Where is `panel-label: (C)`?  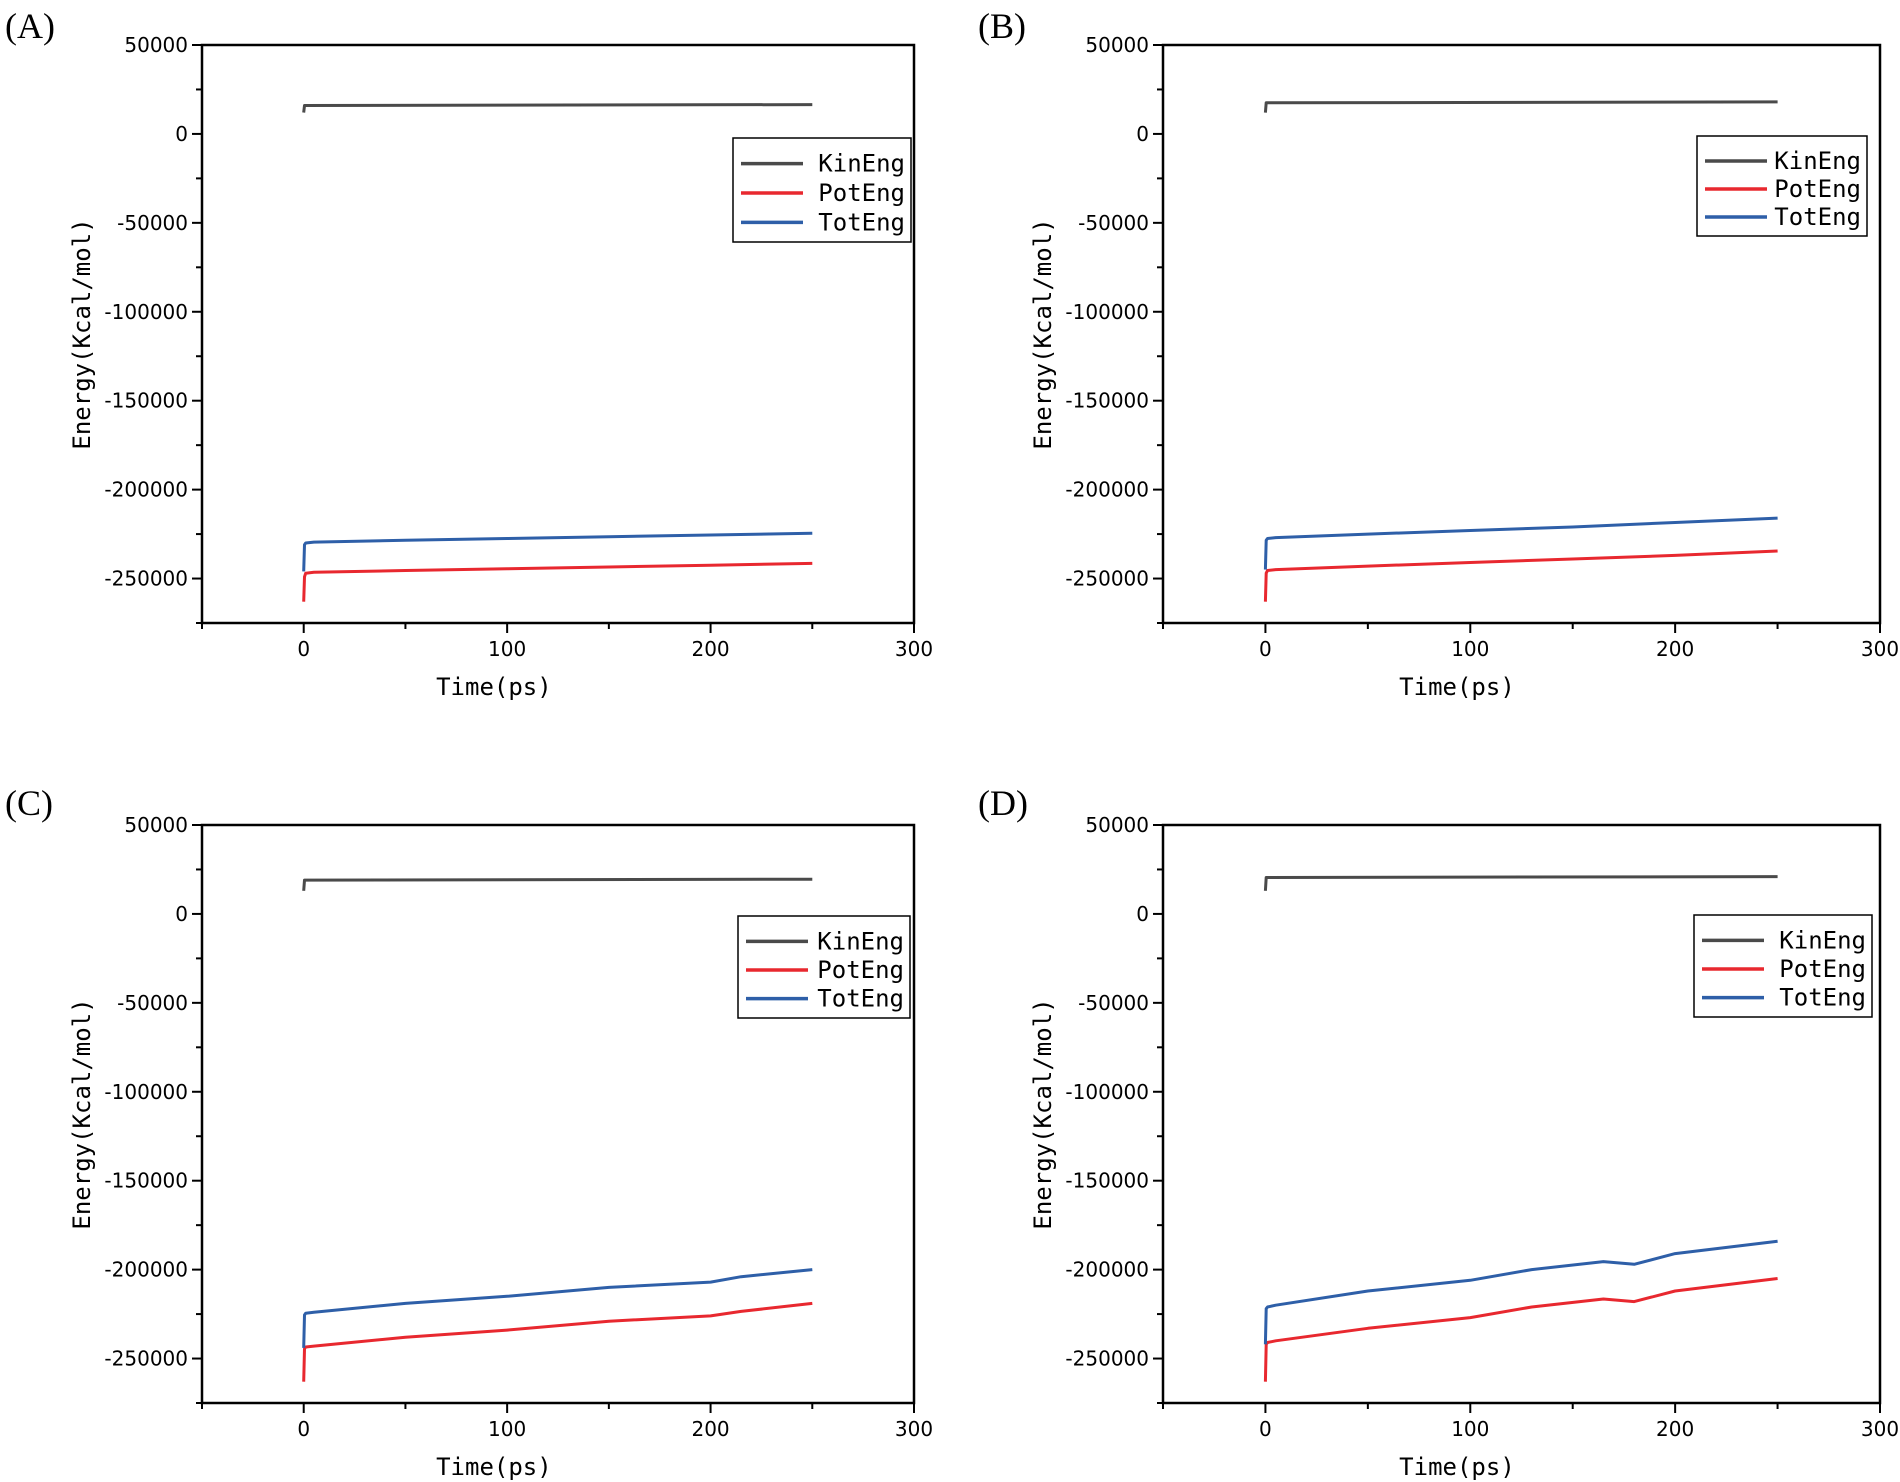 panel-label: (C) is located at coordinates (29, 803).